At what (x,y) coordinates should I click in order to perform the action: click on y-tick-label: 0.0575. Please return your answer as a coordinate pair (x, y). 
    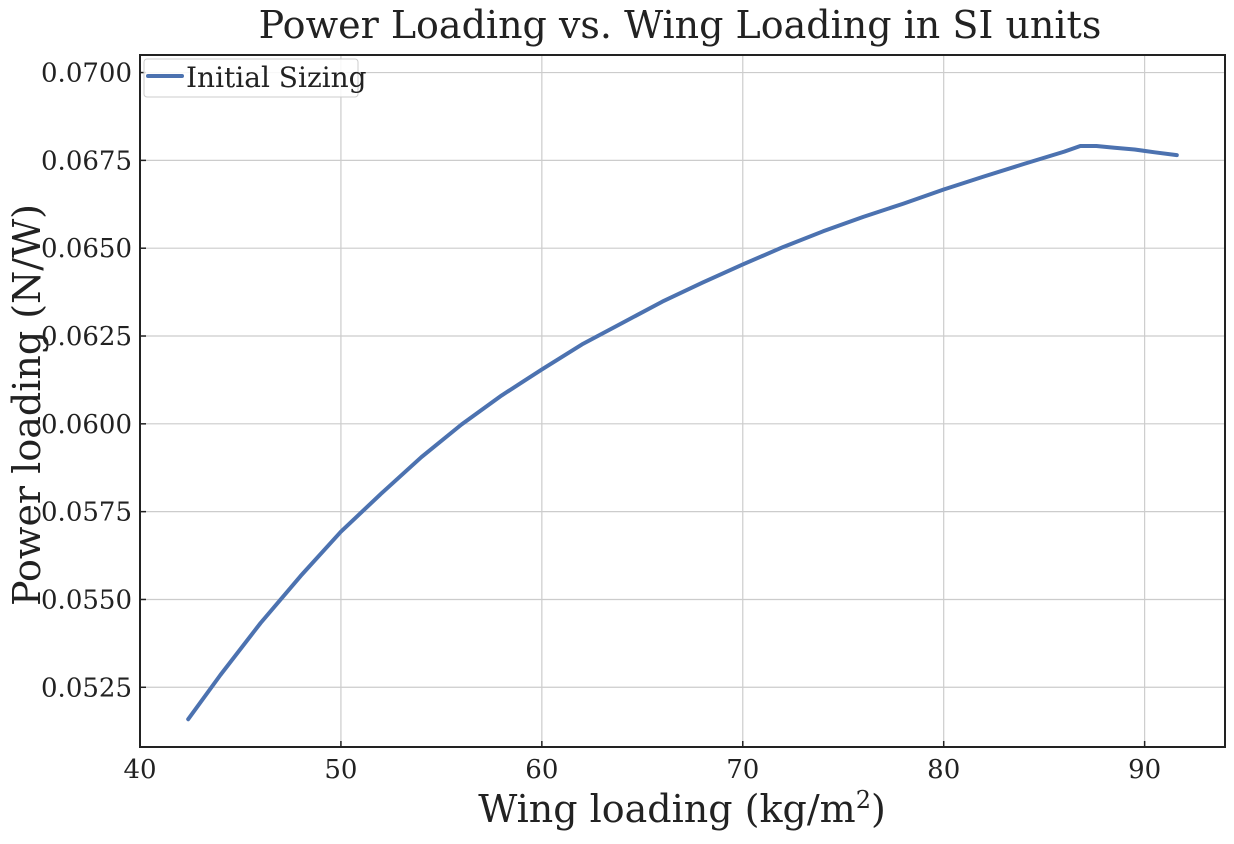
    Looking at the image, I should click on (86, 513).